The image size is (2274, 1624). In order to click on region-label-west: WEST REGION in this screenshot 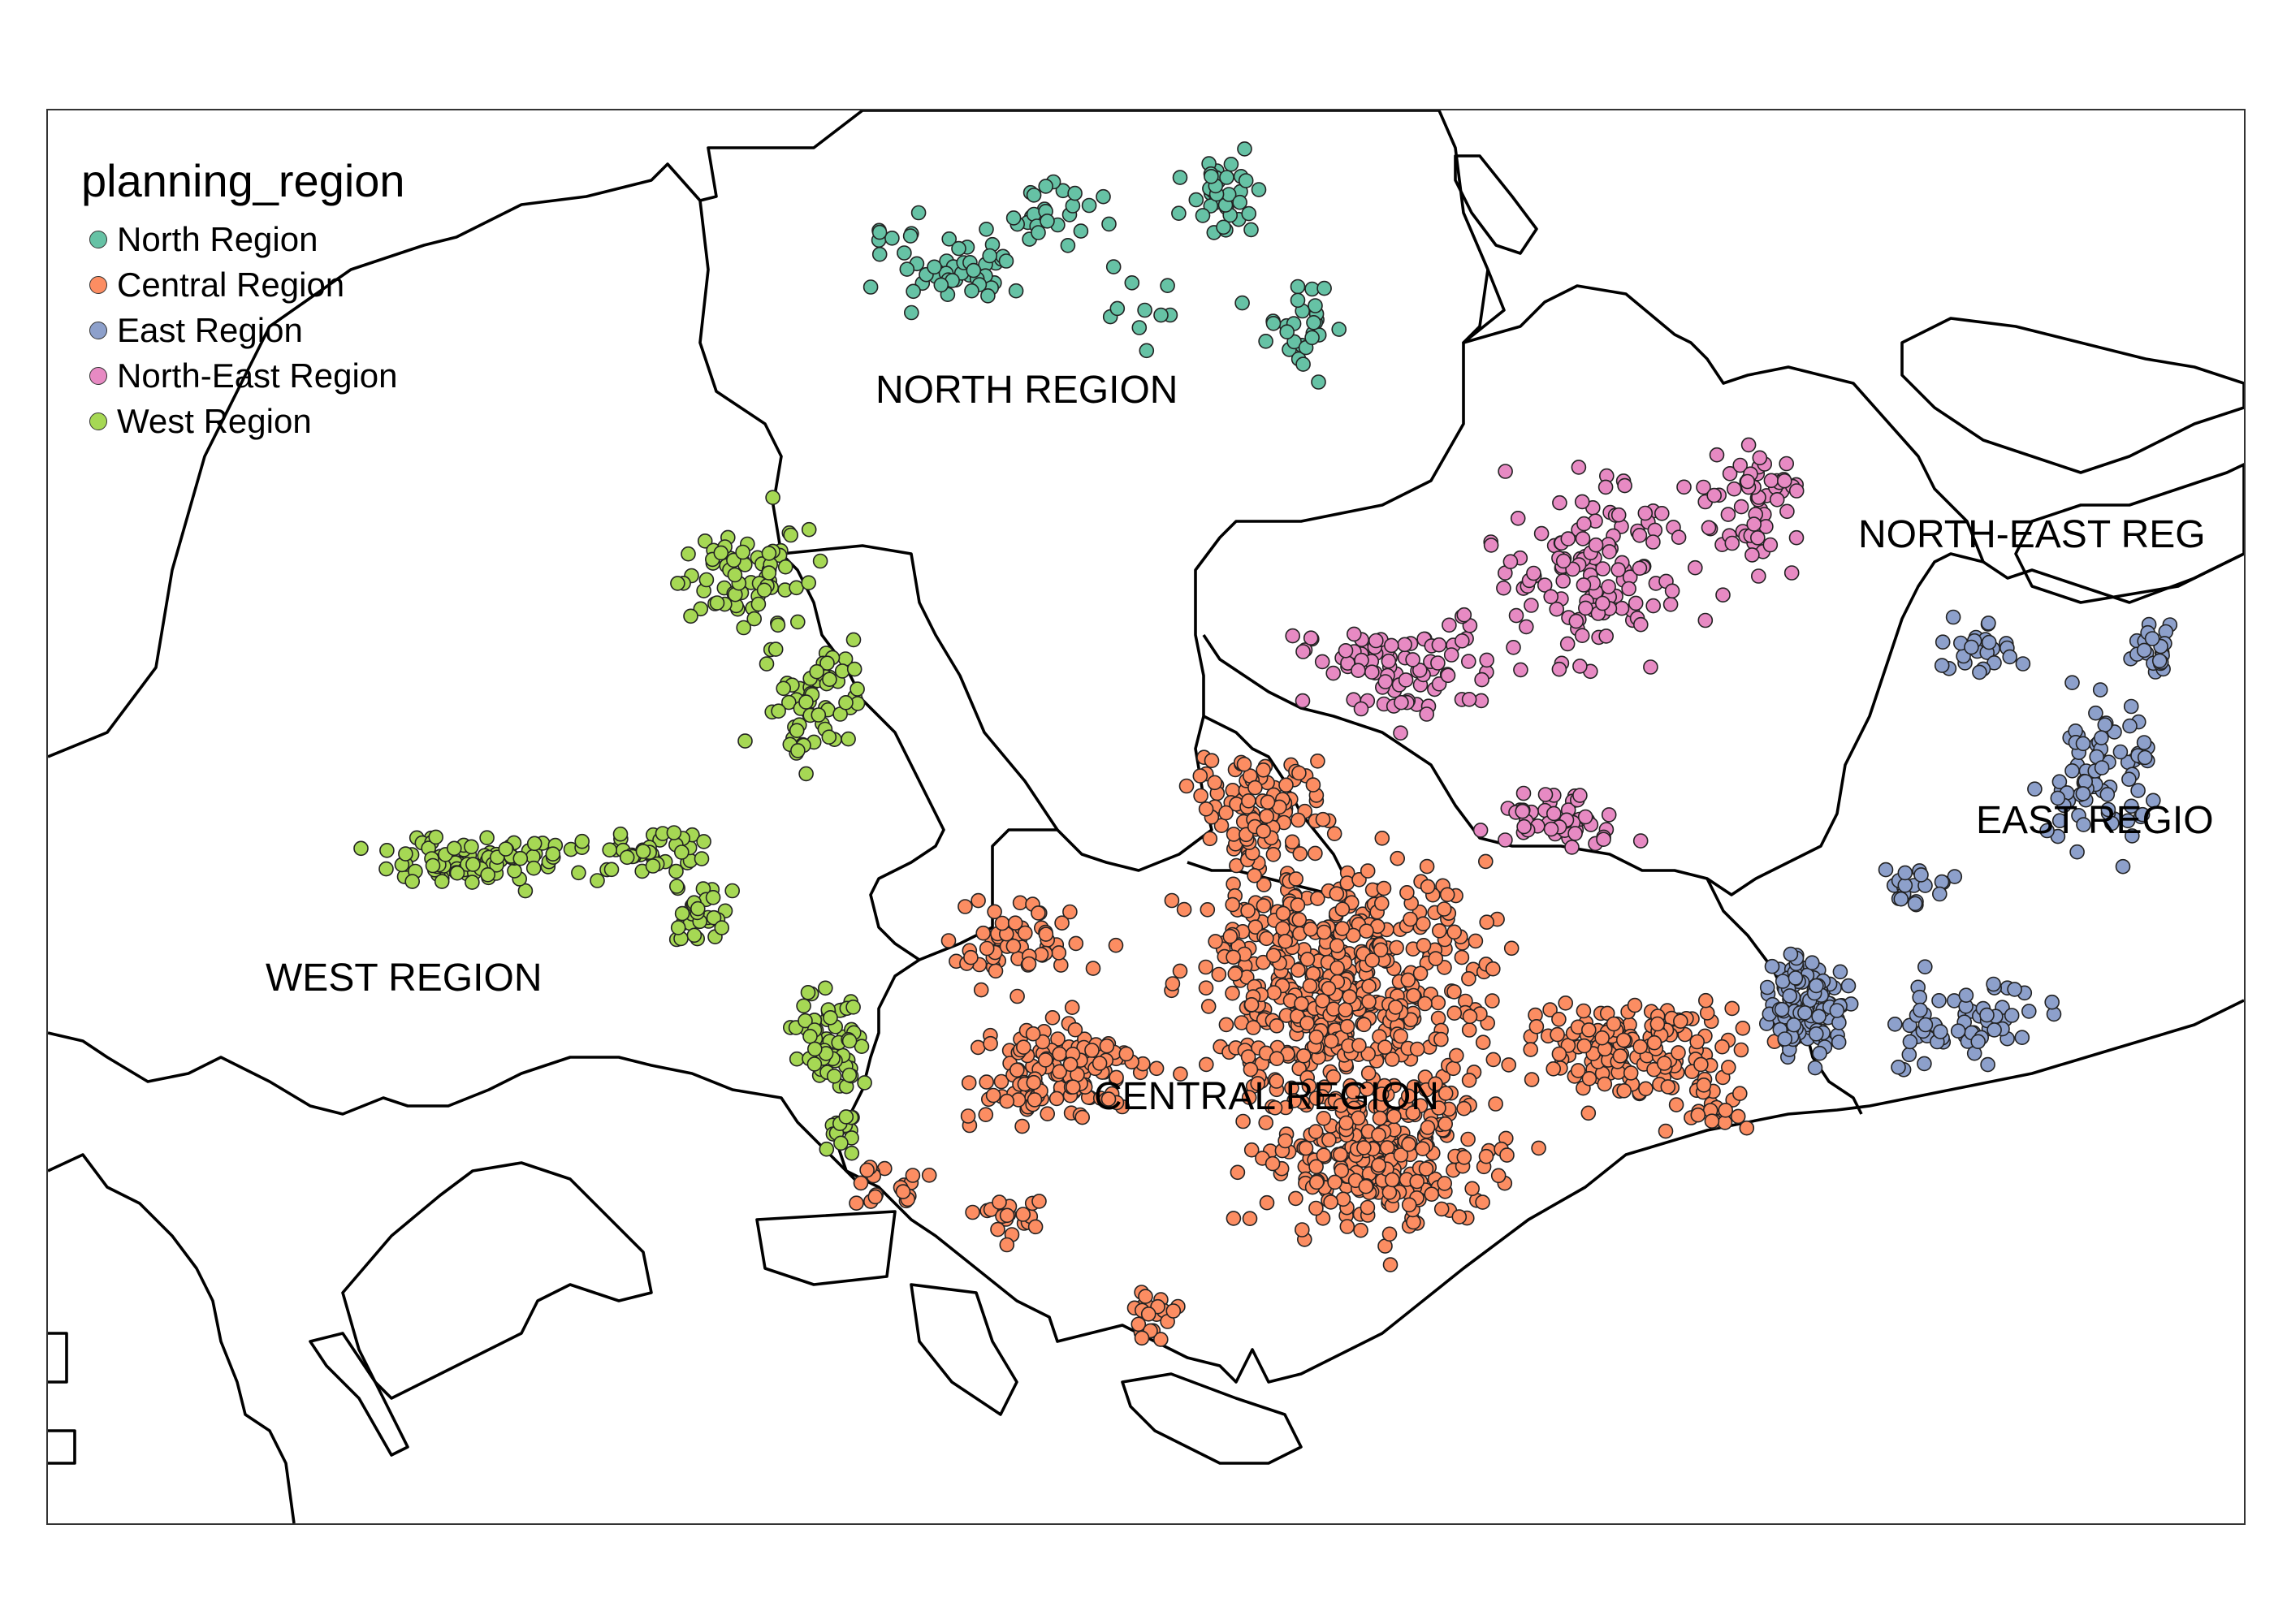, I will do `click(404, 979)`.